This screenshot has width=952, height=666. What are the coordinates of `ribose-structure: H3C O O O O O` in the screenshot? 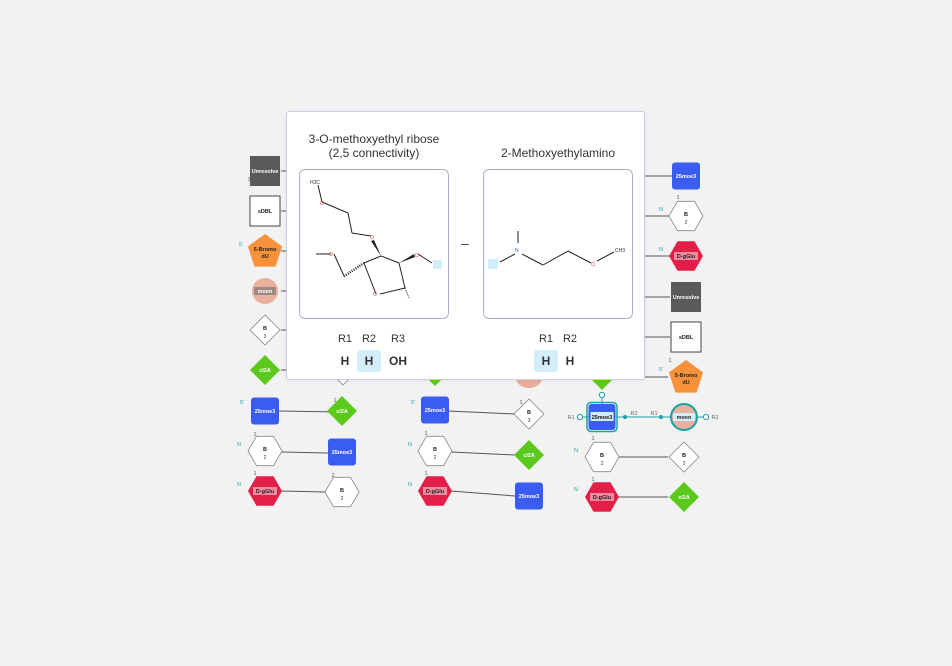 It's located at (376, 239).